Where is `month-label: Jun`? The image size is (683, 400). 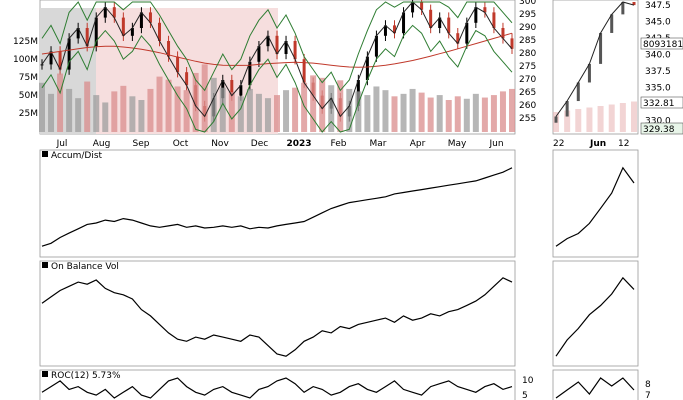 month-label: Jun is located at coordinates (495, 144).